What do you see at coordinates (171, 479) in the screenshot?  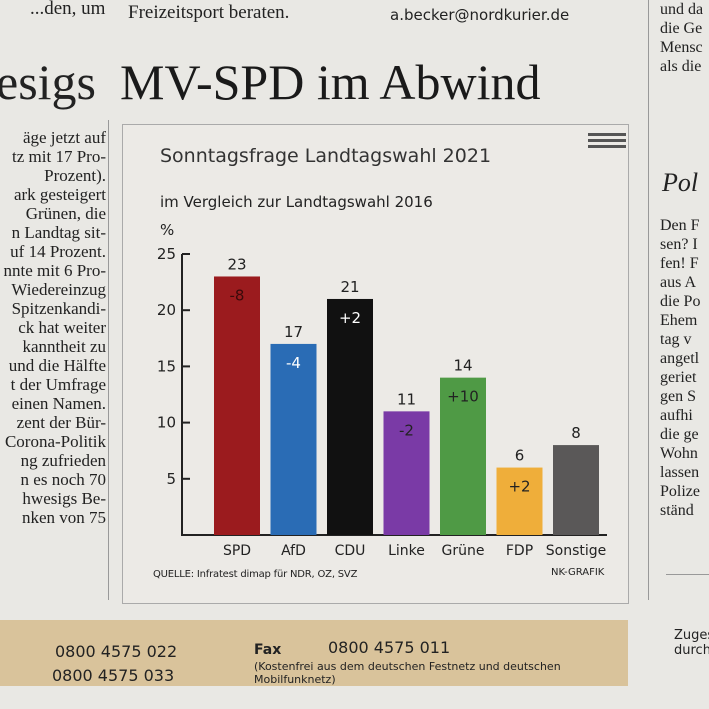 I see `y-tick-label: 5` at bounding box center [171, 479].